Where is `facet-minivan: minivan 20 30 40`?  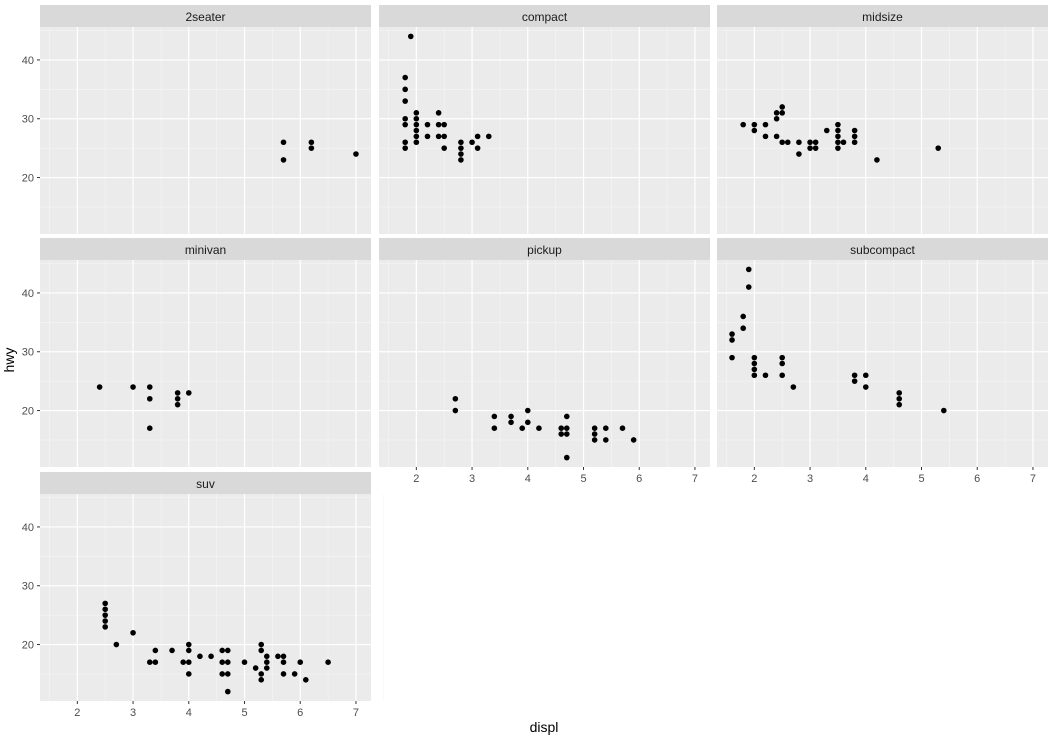 facet-minivan: minivan 20 30 40 is located at coordinates (203, 352).